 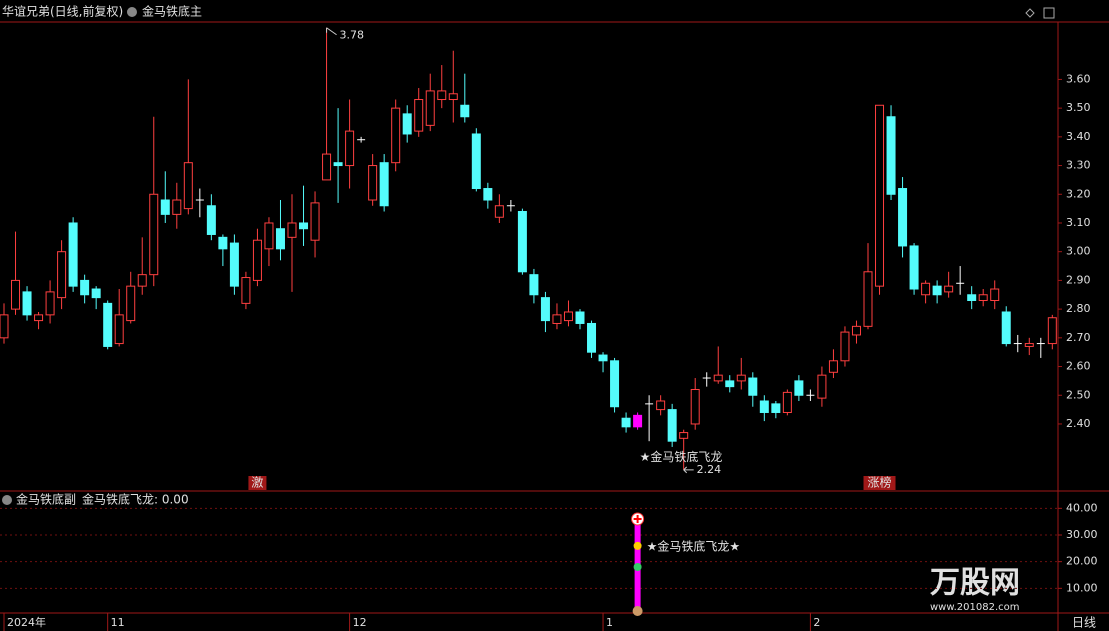 What do you see at coordinates (1082, 587) in the screenshot?
I see `y-tick-label: 10.00` at bounding box center [1082, 587].